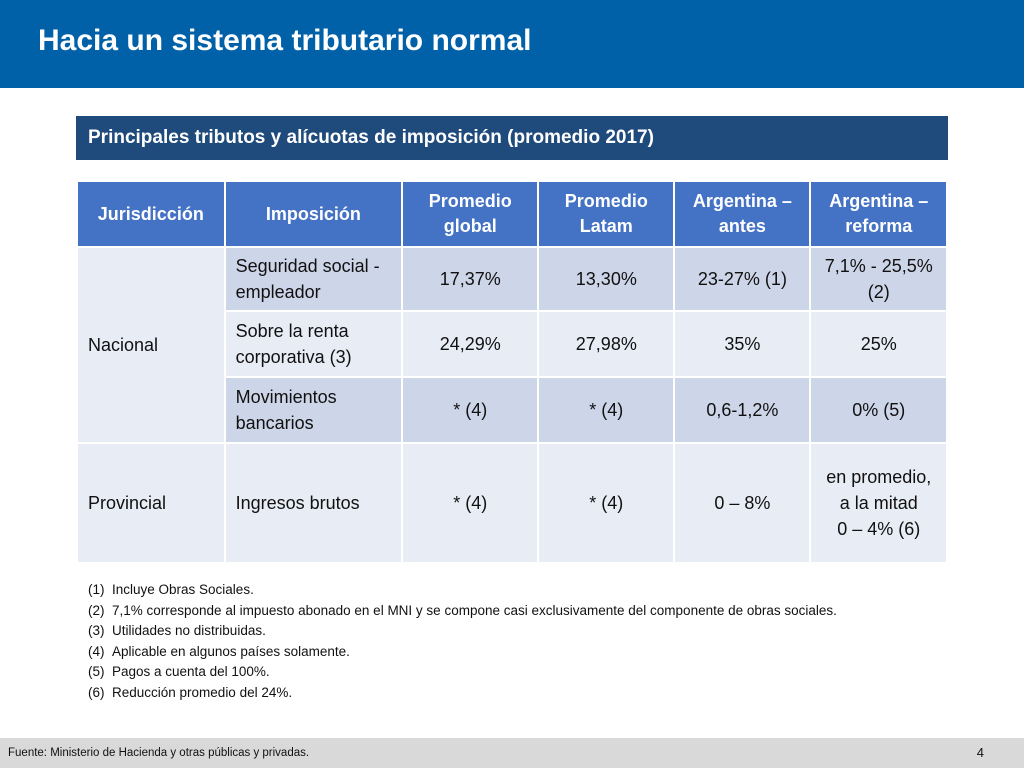 The image size is (1024, 768). I want to click on promedio-global-value: 24,29%, so click(470, 344).